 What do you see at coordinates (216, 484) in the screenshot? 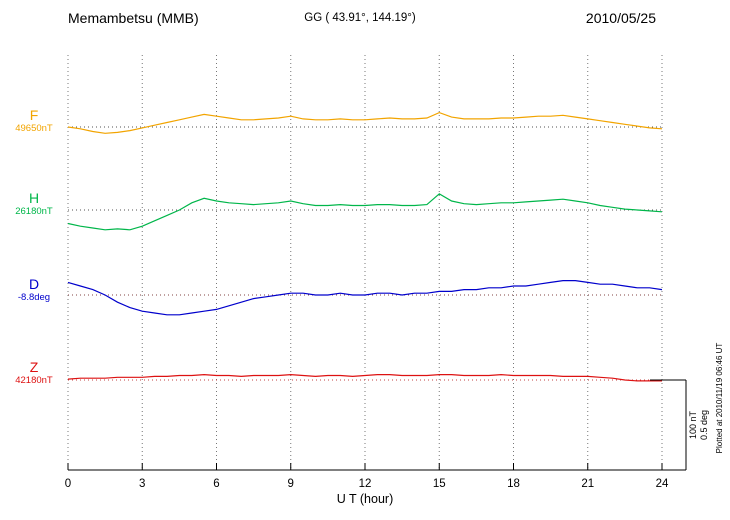
I see `x-tick-label: 6` at bounding box center [216, 484].